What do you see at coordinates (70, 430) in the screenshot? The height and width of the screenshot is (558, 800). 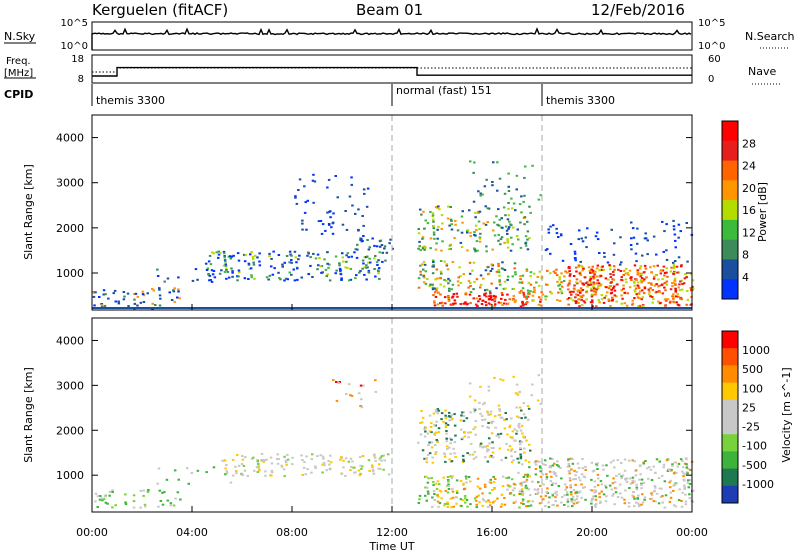 I see `velocity-ytick-label: 2000` at bounding box center [70, 430].